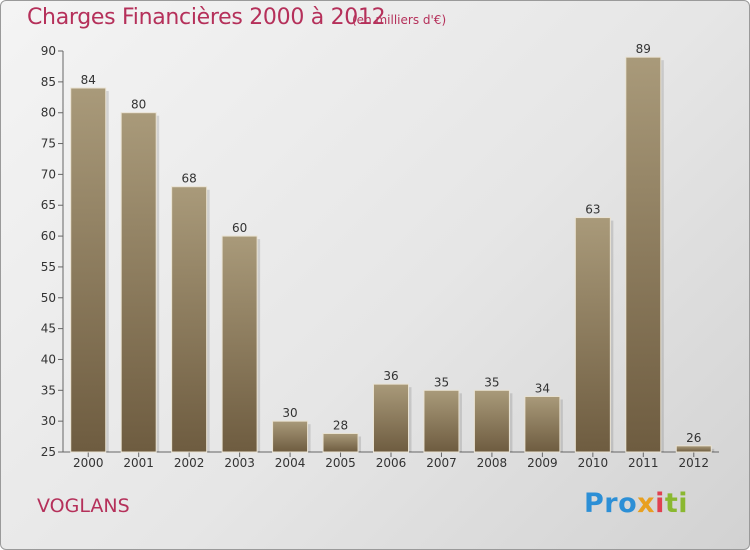 The height and width of the screenshot is (550, 750). I want to click on y-tick-label: 65, so click(48, 205).